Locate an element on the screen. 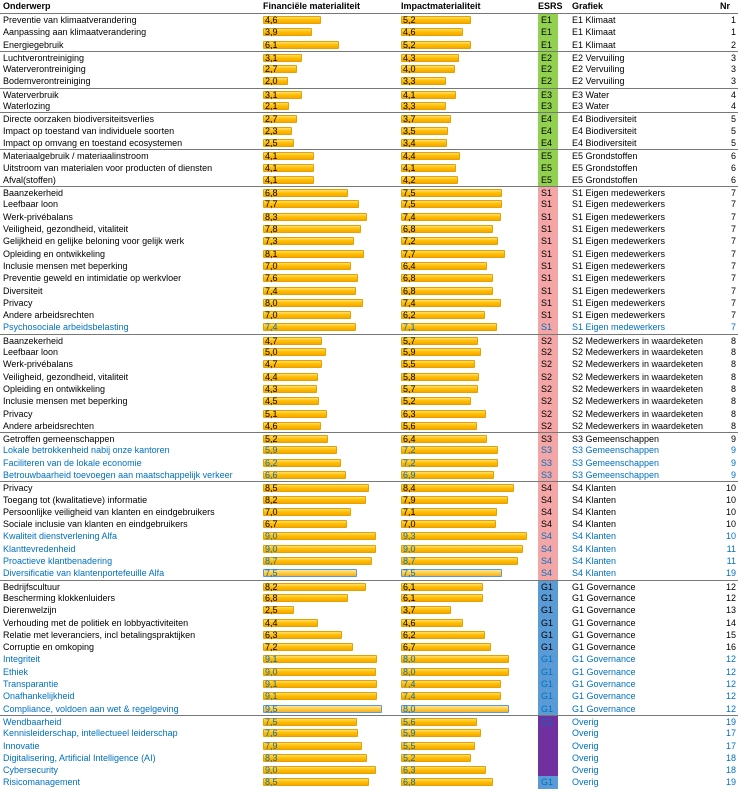  impact-cell: 5,9 is located at coordinates (466, 733).